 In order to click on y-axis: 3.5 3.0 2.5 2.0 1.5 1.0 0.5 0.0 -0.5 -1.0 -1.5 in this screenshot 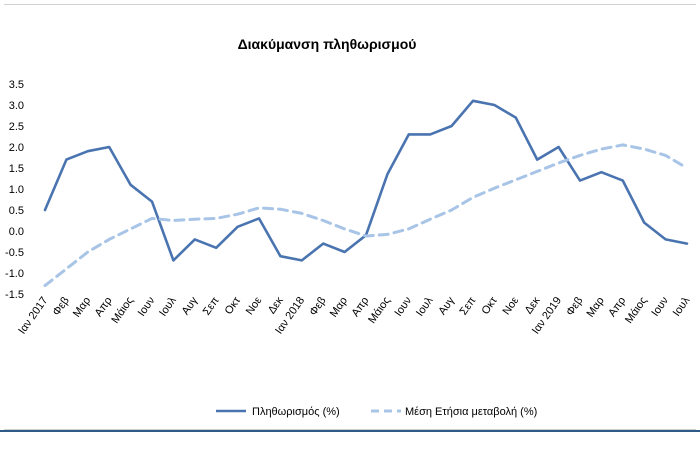, I will do `click(14, 190)`.